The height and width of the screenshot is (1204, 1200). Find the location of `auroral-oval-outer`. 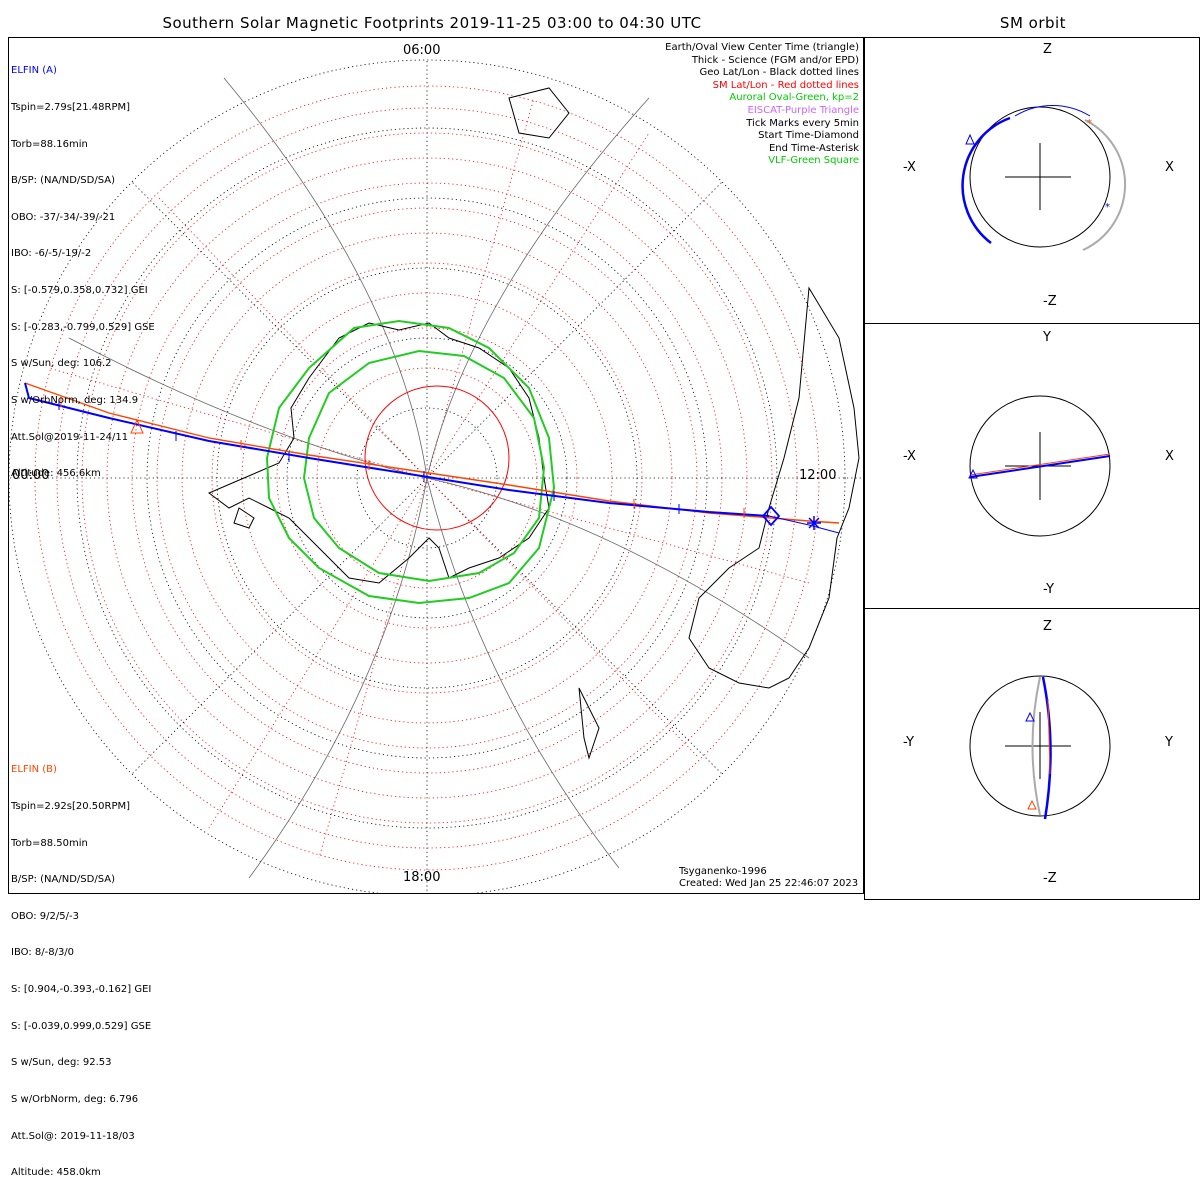

auroral-oval-outer is located at coordinates (410, 462).